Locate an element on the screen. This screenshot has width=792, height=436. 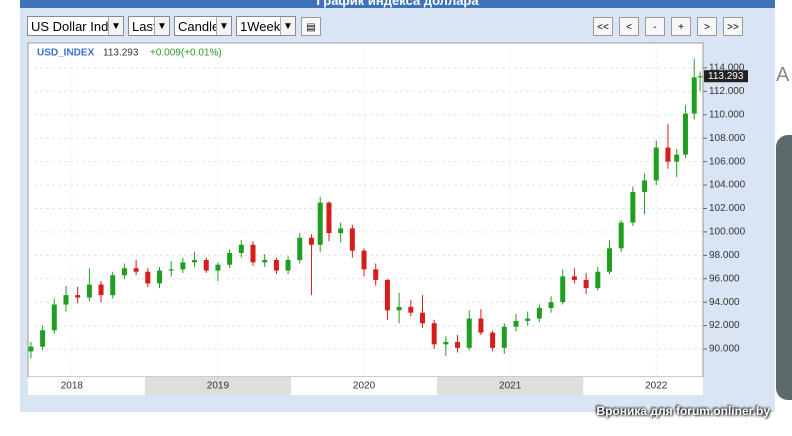
last-price-tag is located at coordinates (726, 76).